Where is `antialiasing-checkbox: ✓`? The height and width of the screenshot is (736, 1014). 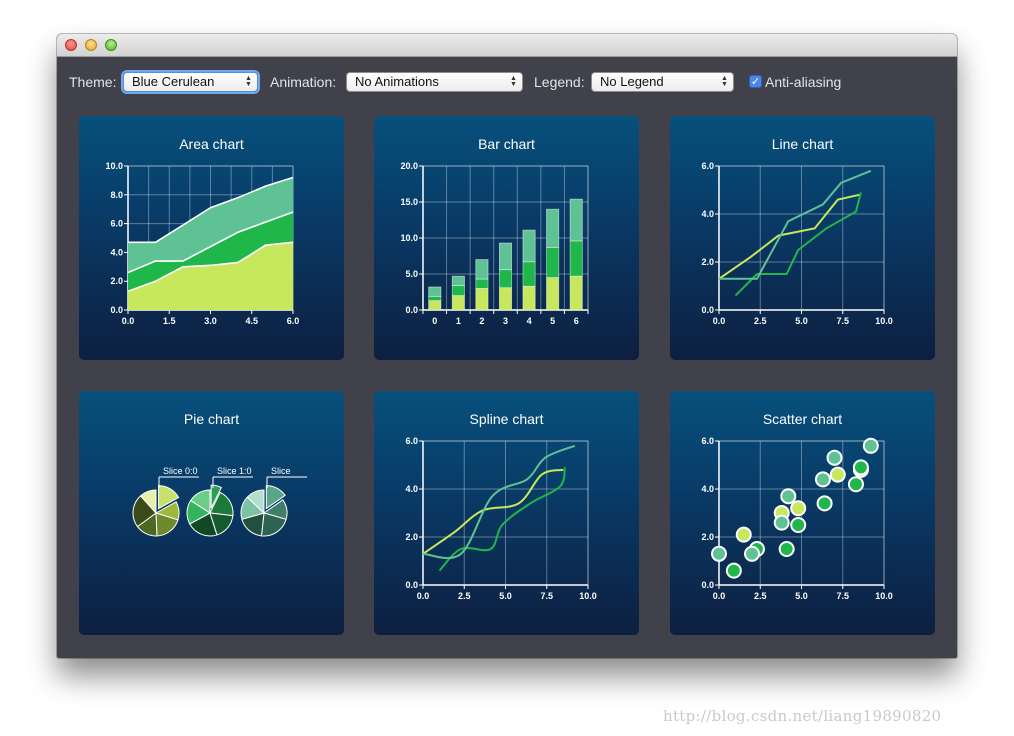 antialiasing-checkbox: ✓ is located at coordinates (755, 81).